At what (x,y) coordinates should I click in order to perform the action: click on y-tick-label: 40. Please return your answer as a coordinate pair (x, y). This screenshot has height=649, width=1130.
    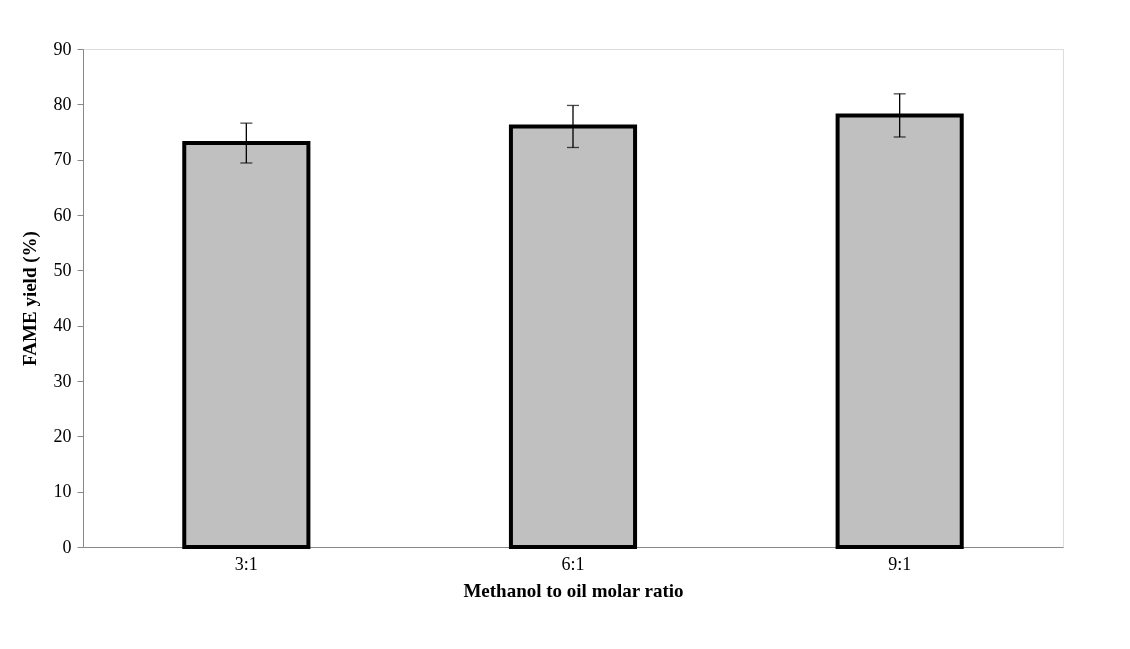
    Looking at the image, I should click on (62, 325).